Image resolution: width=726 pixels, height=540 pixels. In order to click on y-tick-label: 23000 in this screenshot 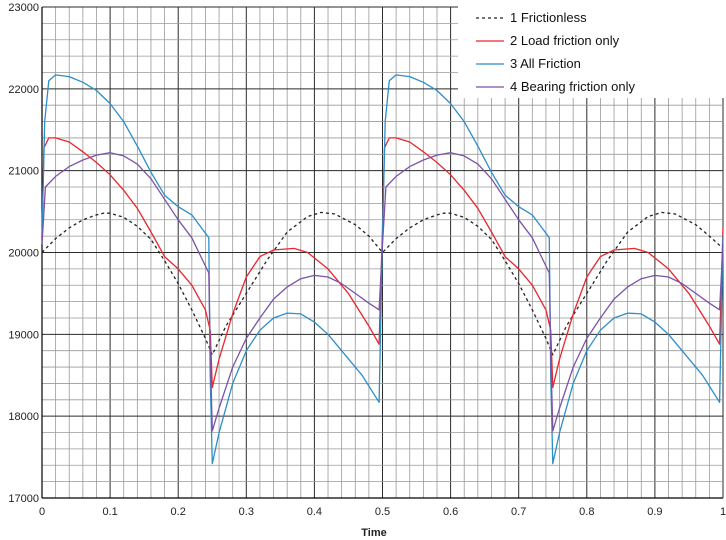, I will do `click(23, 8)`.